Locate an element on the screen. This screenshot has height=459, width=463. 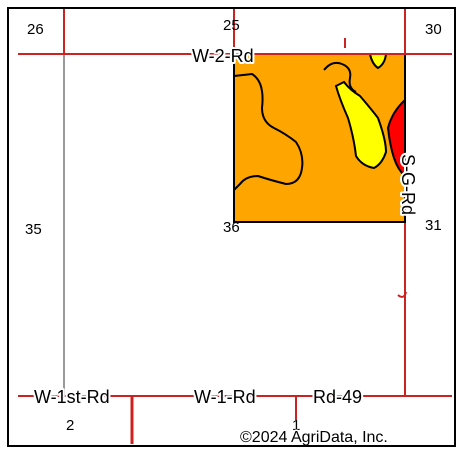
copyright-text: ©2024 AgriData, Inc. is located at coordinates (314, 437).